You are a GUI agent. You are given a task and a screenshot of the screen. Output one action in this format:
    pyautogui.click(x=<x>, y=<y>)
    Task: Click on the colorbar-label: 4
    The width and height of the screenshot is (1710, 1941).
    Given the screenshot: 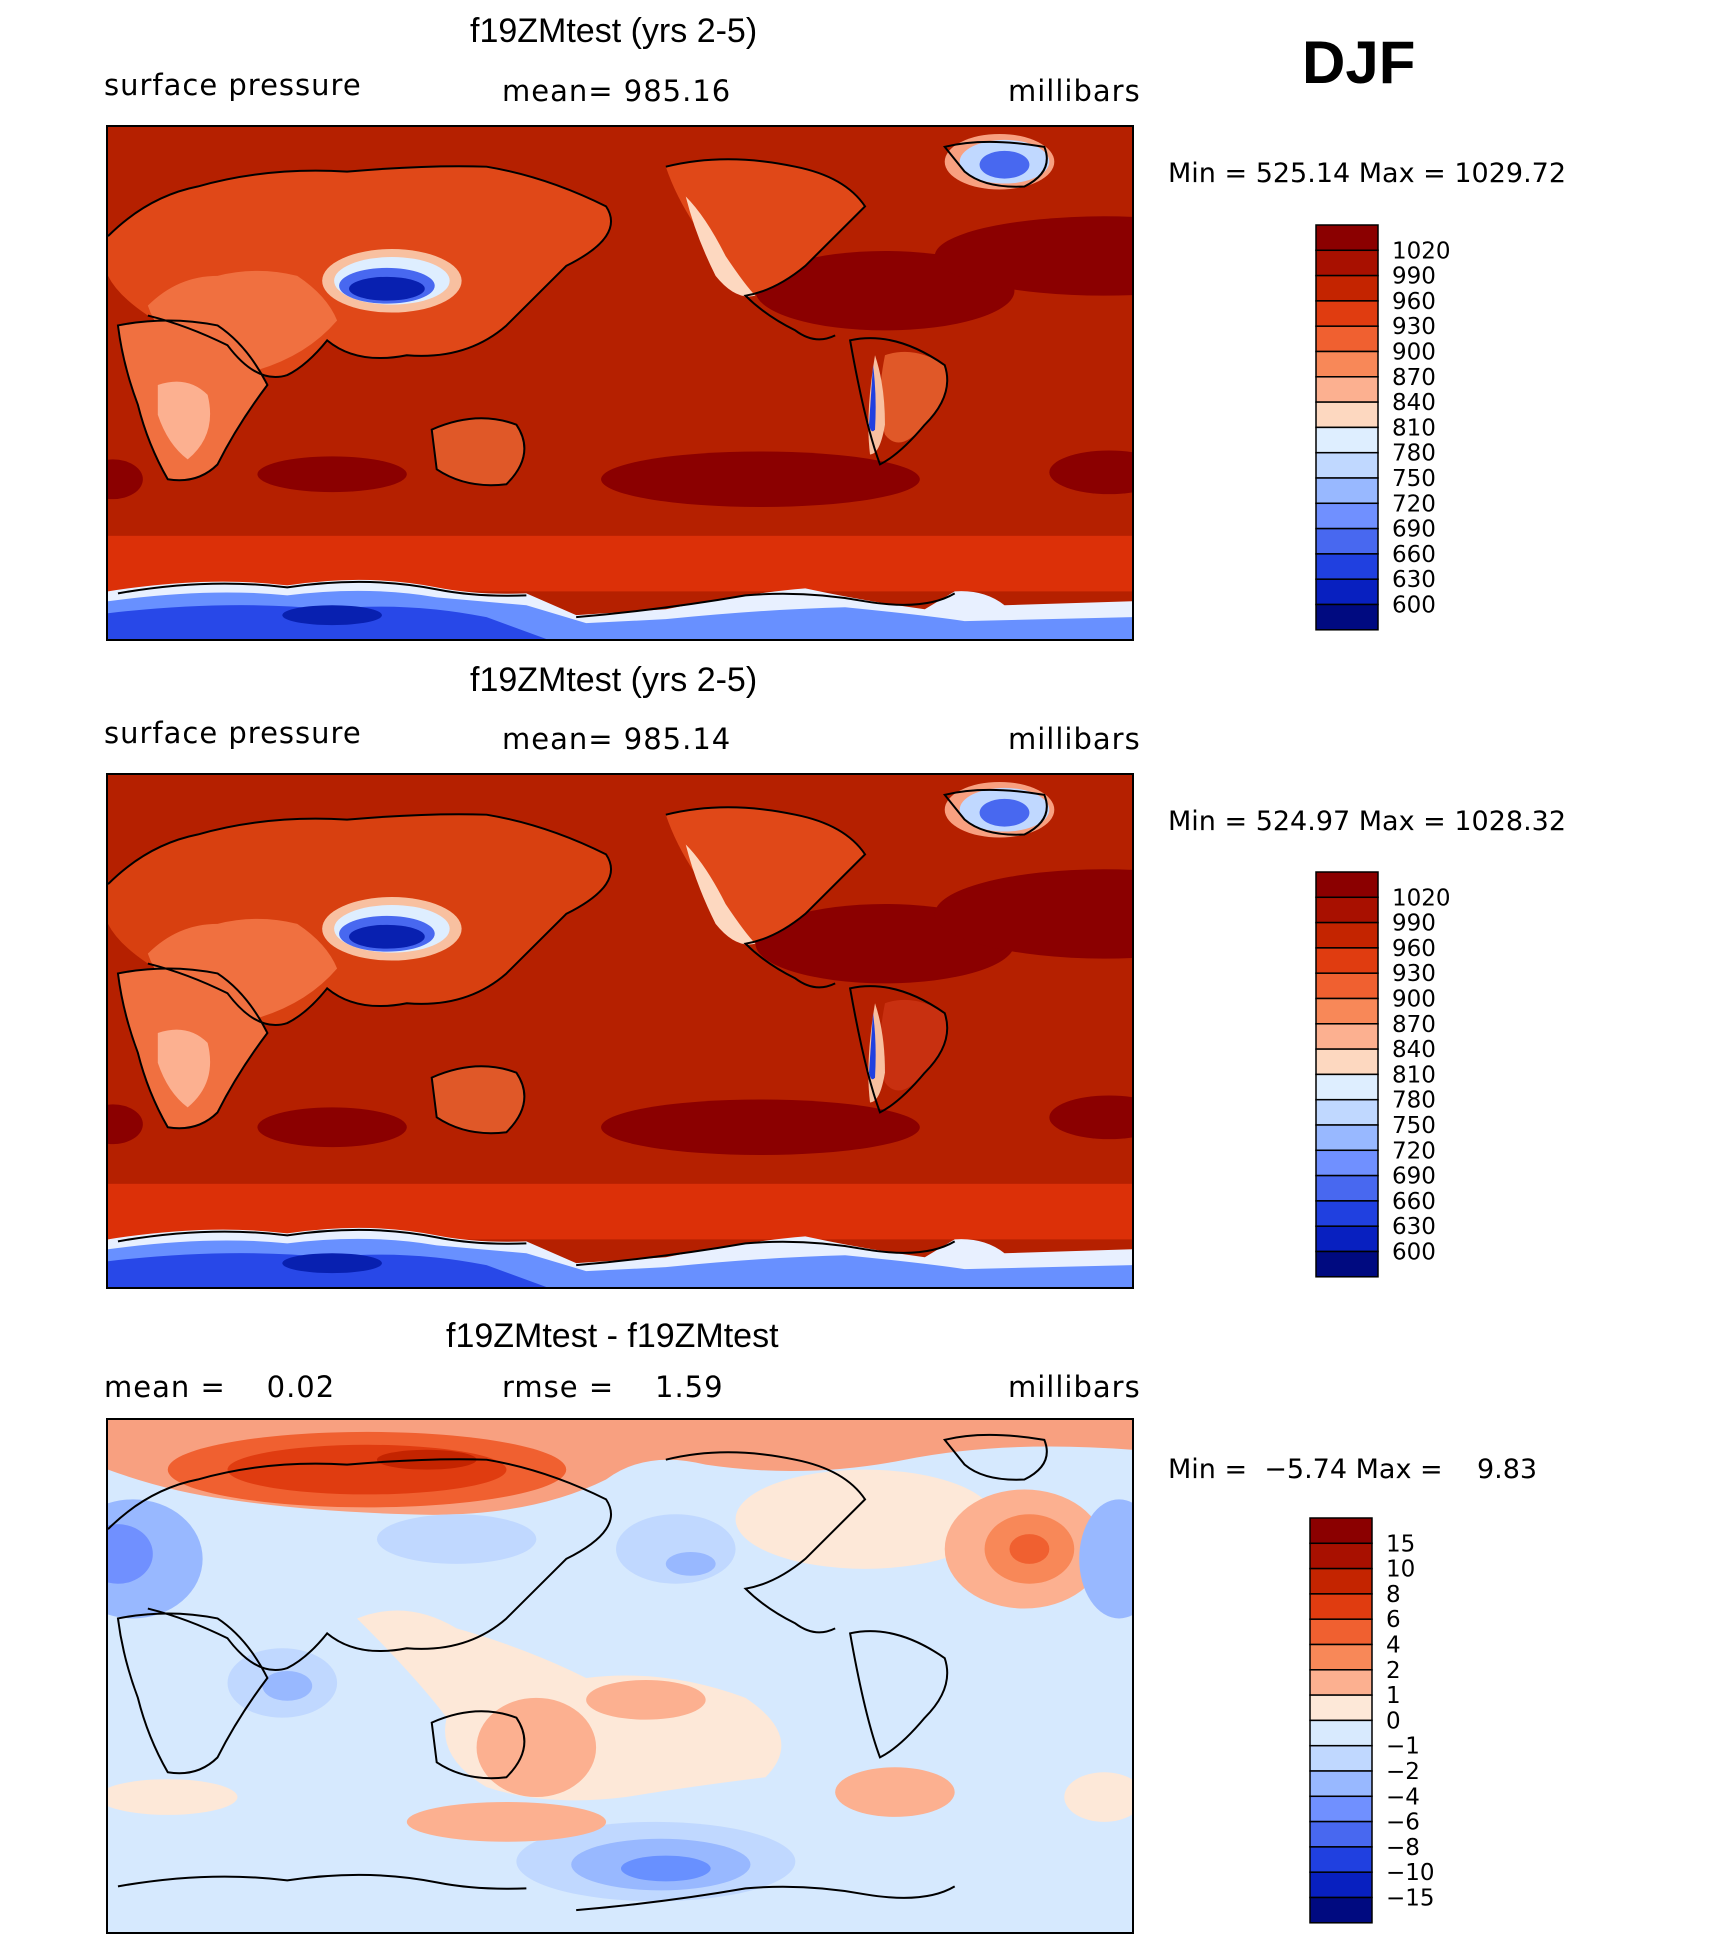 What is the action you would take?
    pyautogui.click(x=1393, y=1646)
    